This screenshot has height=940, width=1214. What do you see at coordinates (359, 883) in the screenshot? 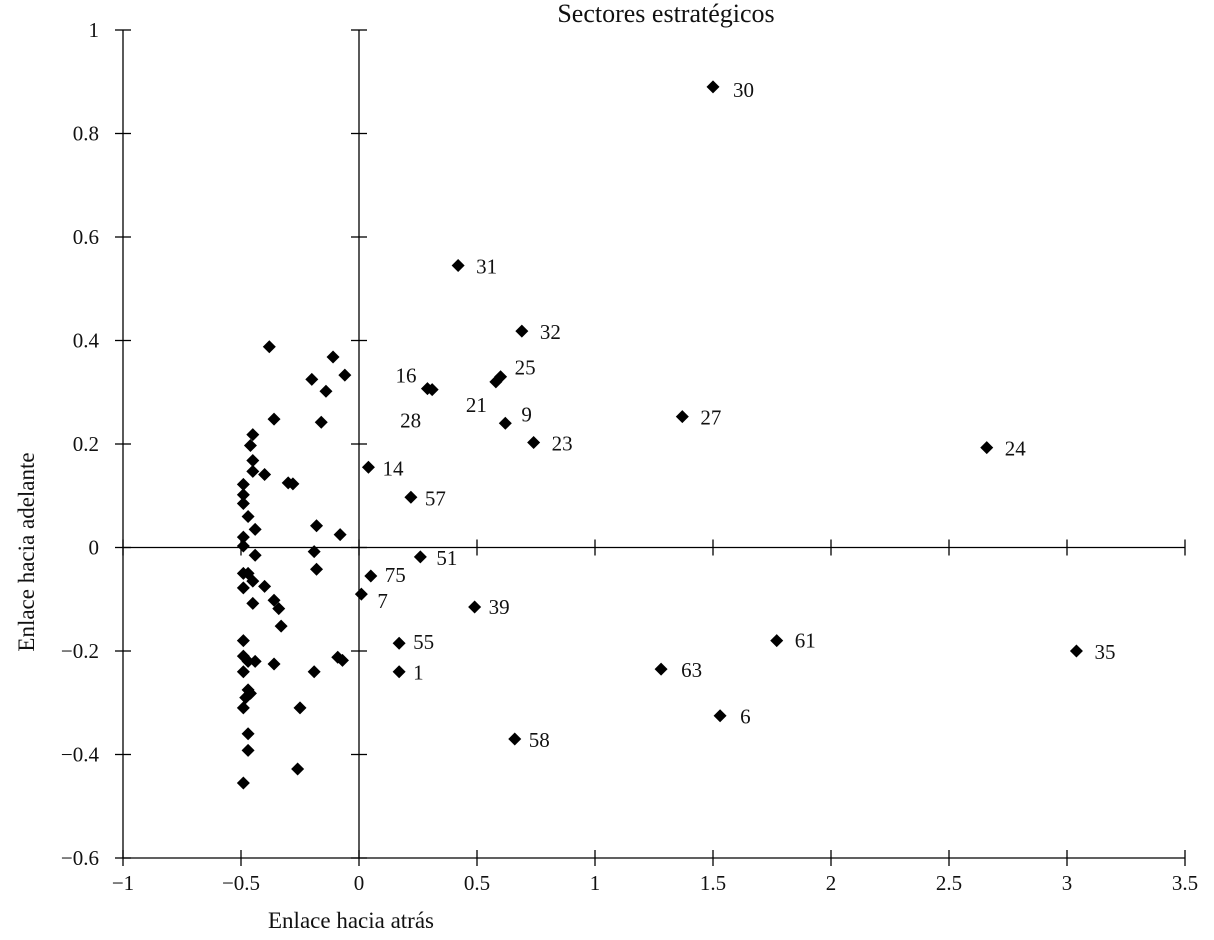
I see `x-tick-label: 0` at bounding box center [359, 883].